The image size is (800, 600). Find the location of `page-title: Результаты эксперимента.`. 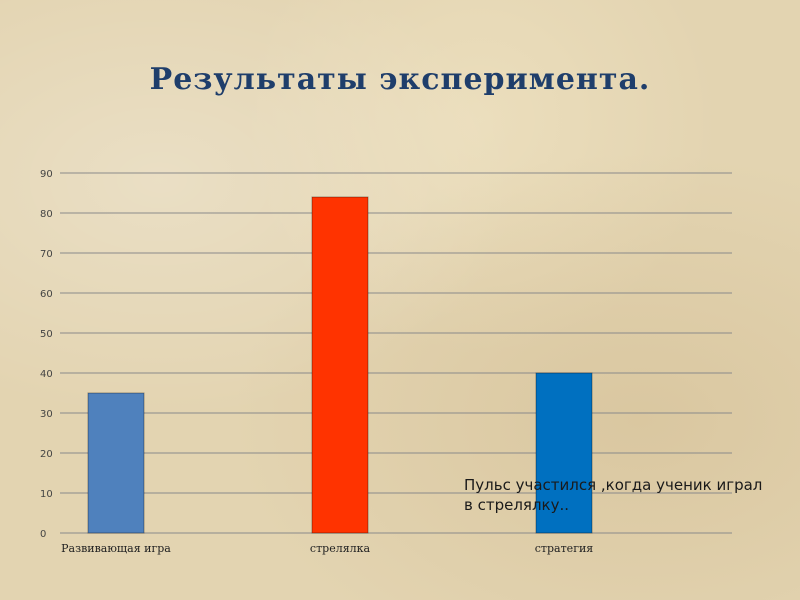

page-title: Результаты эксперимента. is located at coordinates (400, 79).